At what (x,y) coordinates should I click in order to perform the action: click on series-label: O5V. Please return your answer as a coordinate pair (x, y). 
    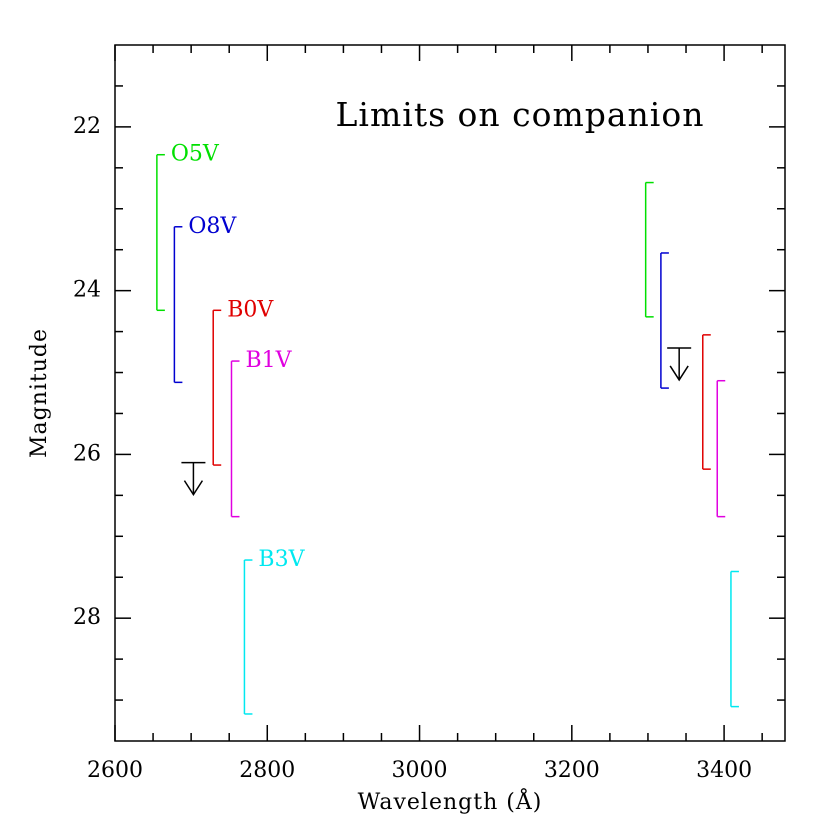
    Looking at the image, I should click on (195, 154).